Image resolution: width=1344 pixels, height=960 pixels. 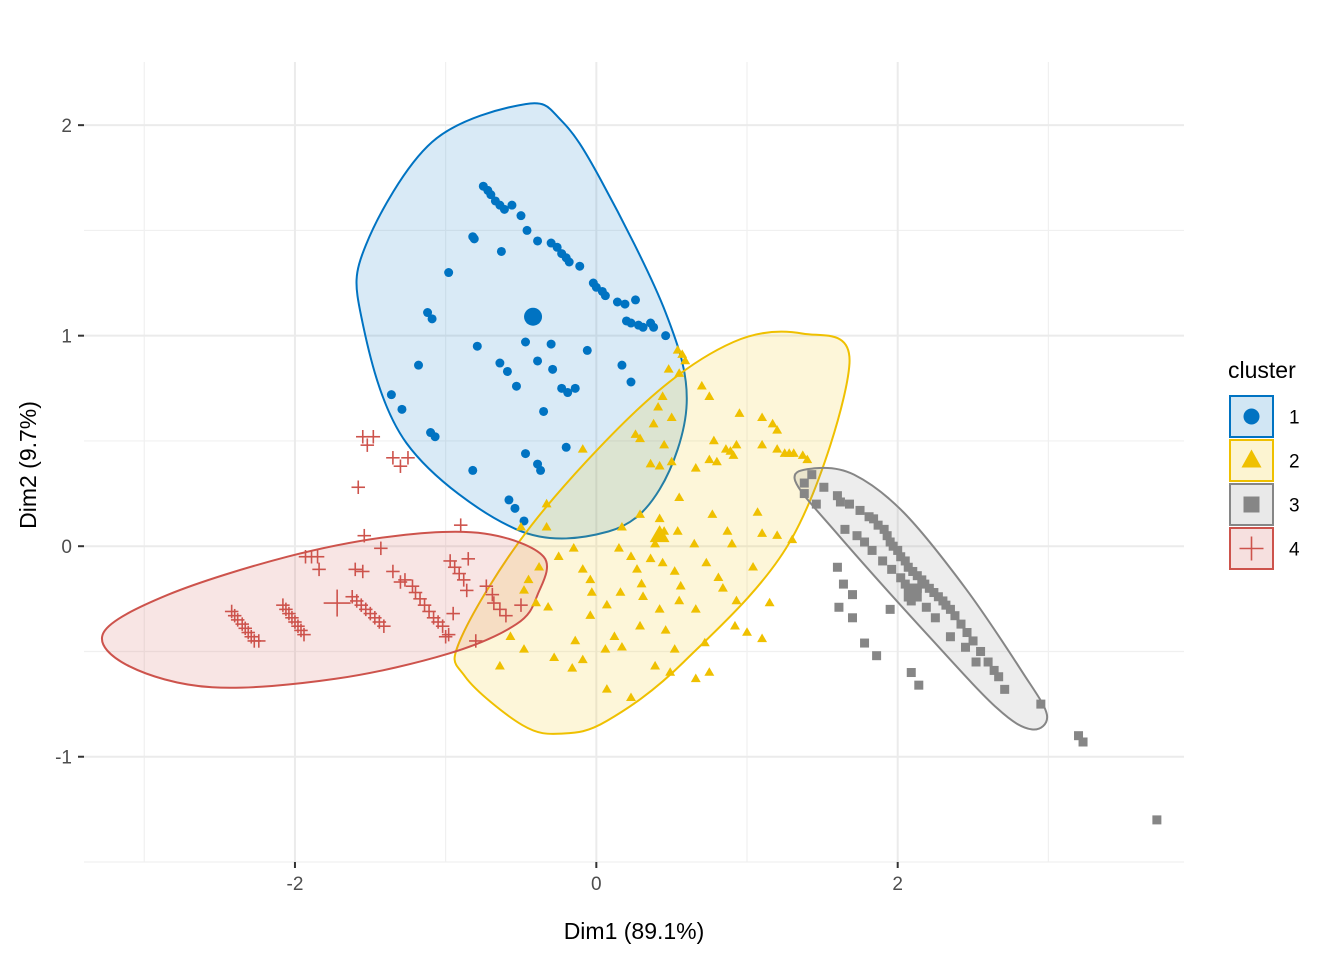 I want to click on x-tick-label: -2, so click(x=295, y=884).